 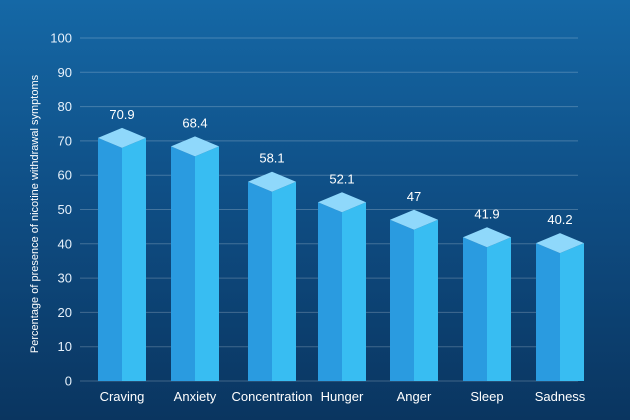 I want to click on bar-value-label: 40.2, so click(x=559, y=219).